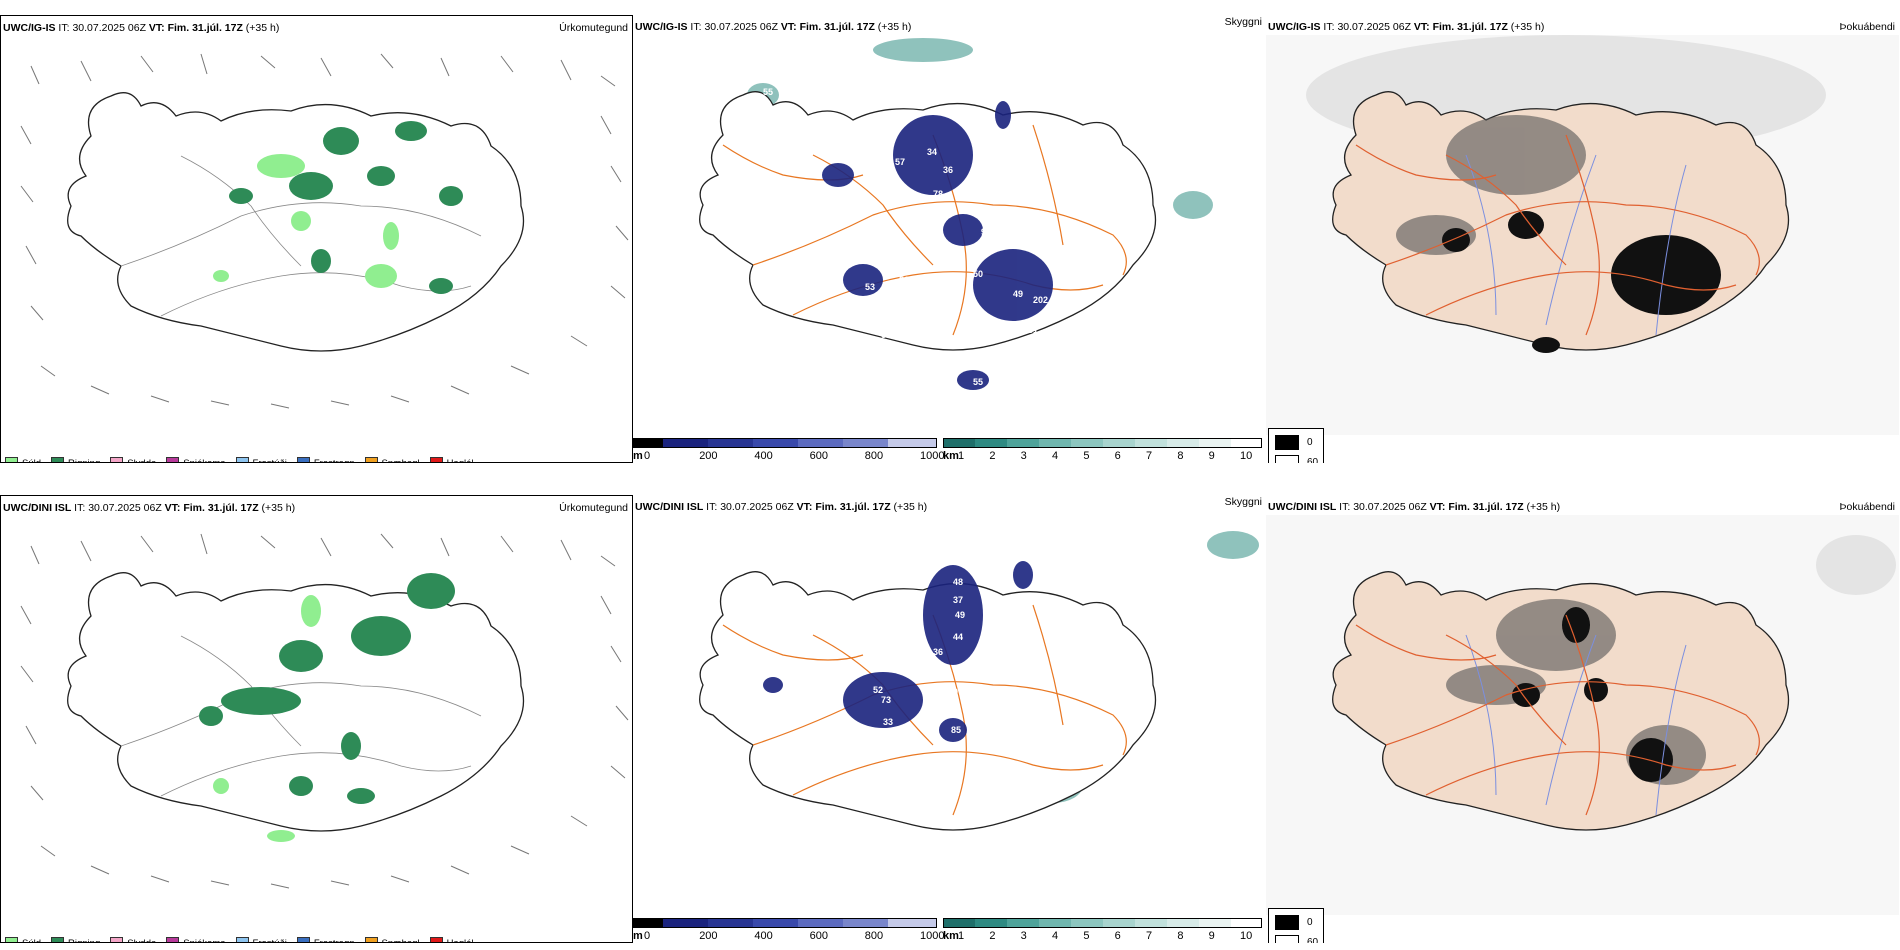  Describe the element at coordinates (269, 460) in the screenshot. I see `legend-label: Frostúði` at that location.